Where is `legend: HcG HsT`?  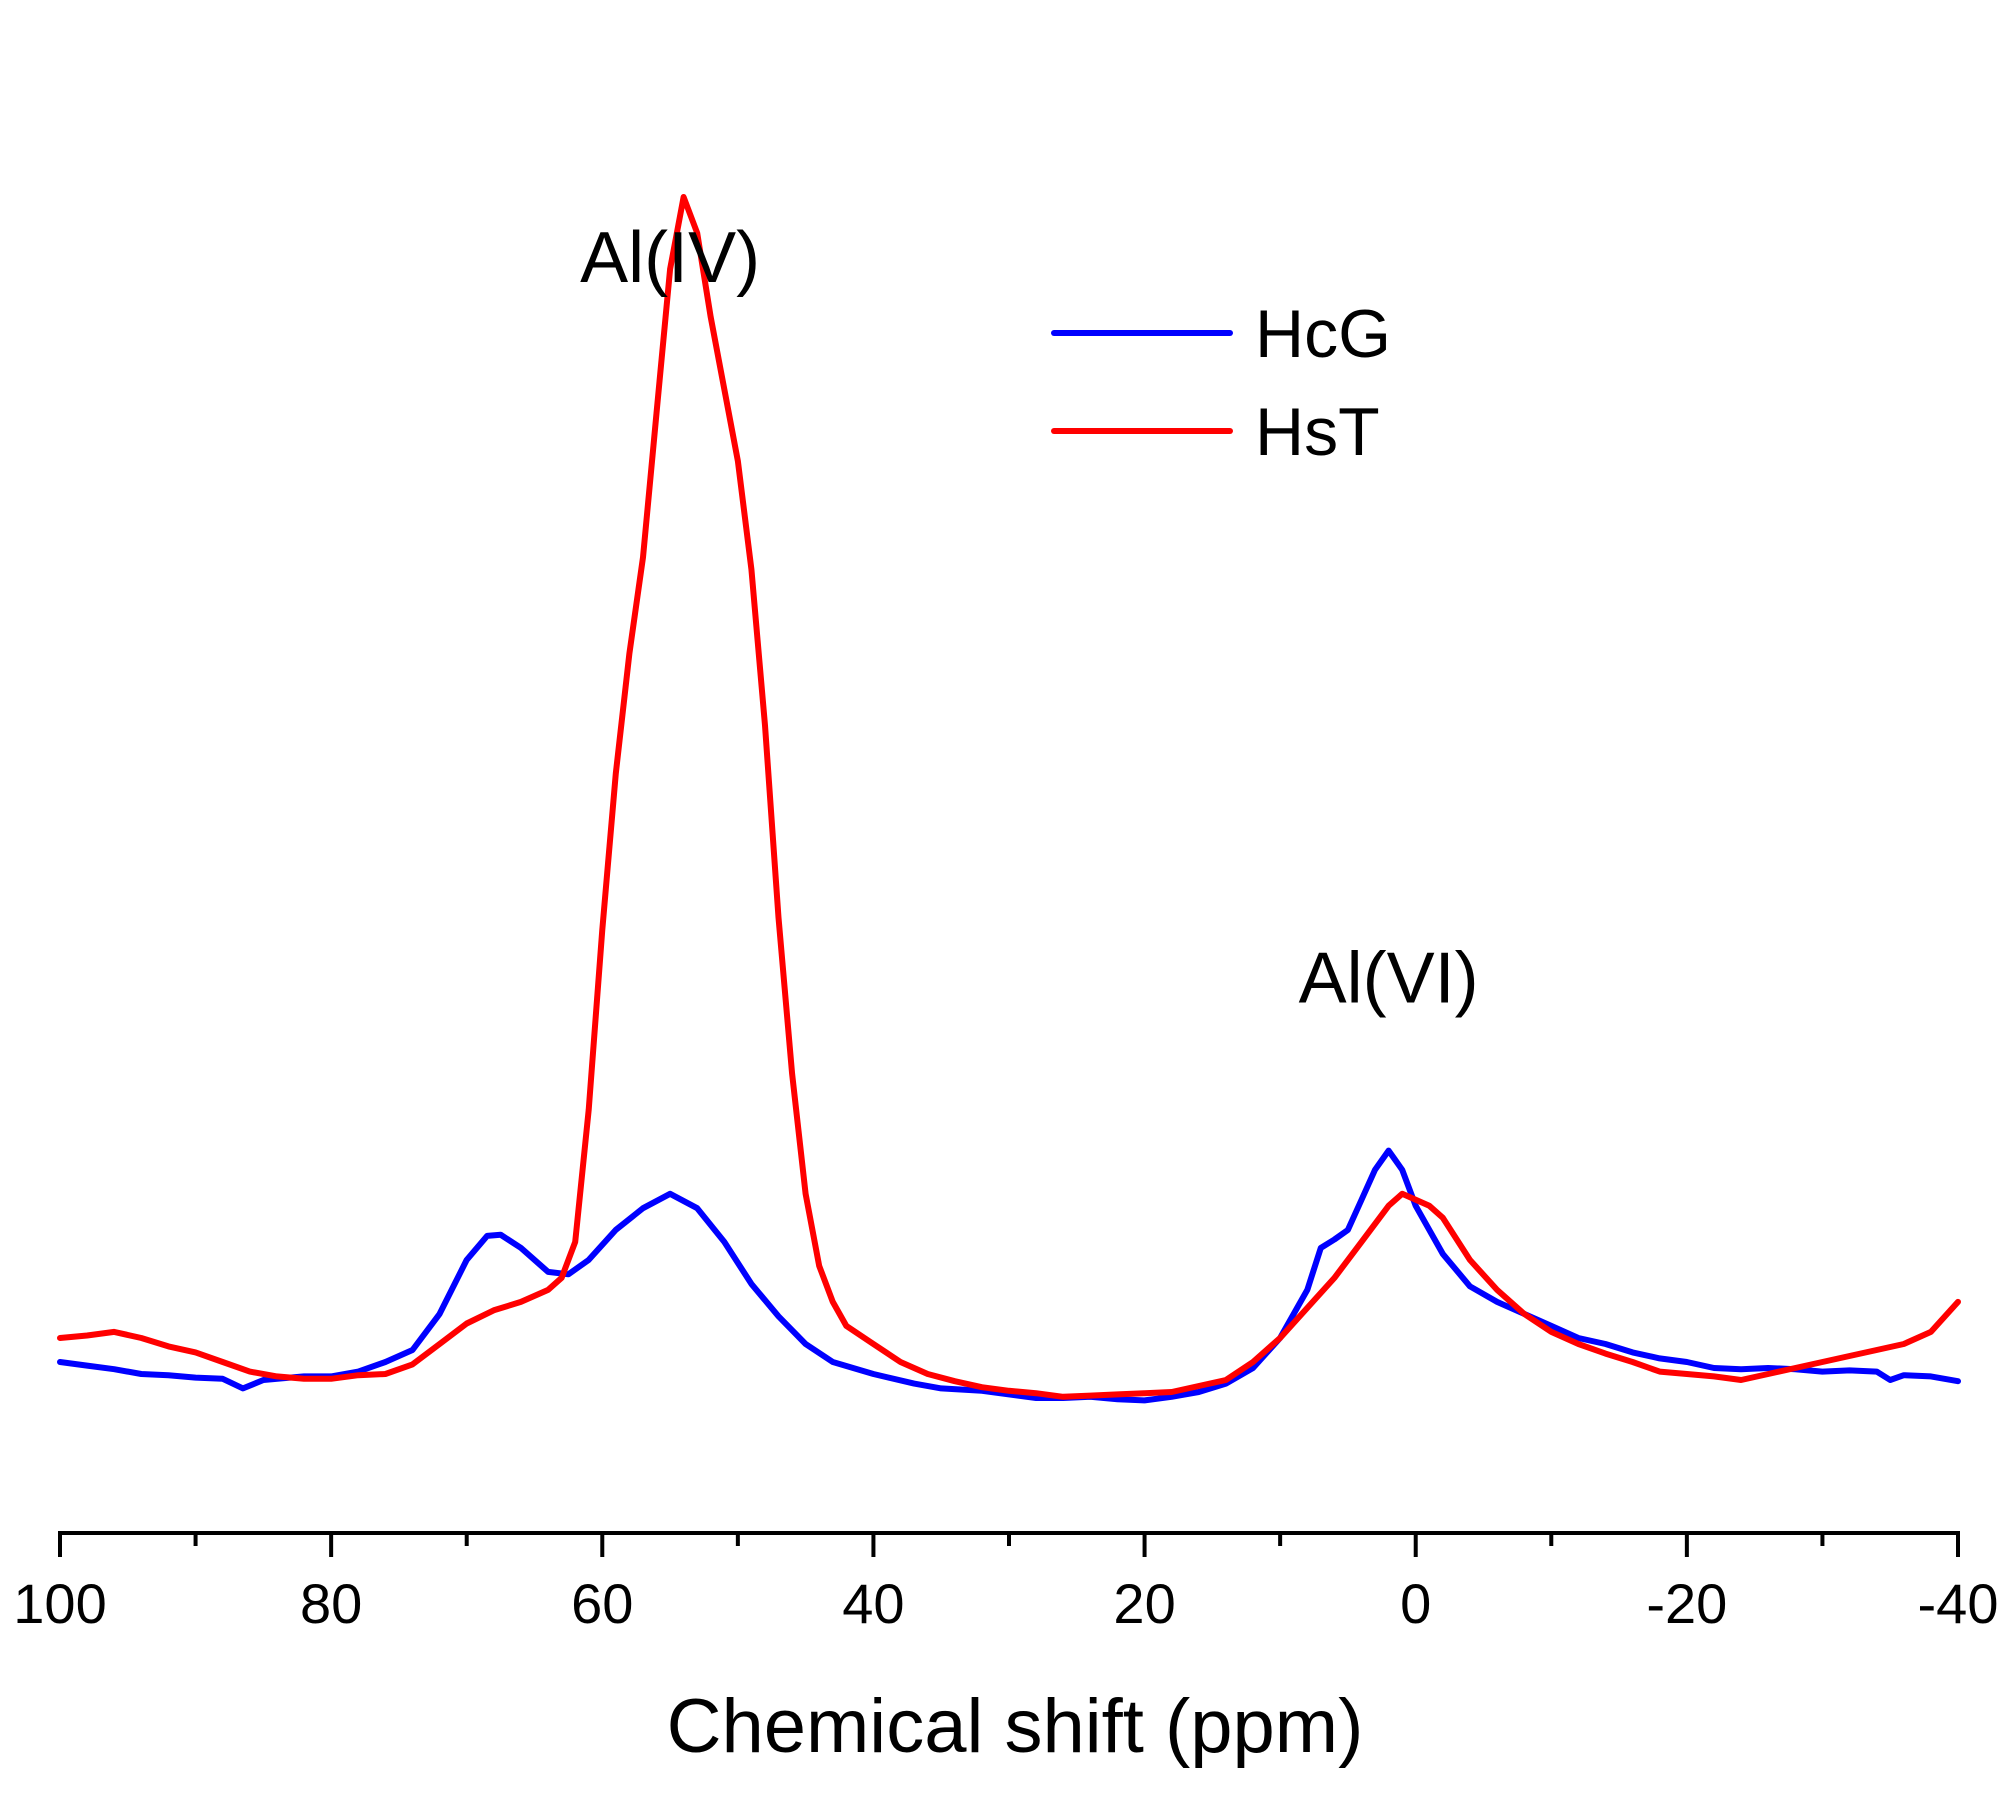 legend: HcG HsT is located at coordinates (1221, 383).